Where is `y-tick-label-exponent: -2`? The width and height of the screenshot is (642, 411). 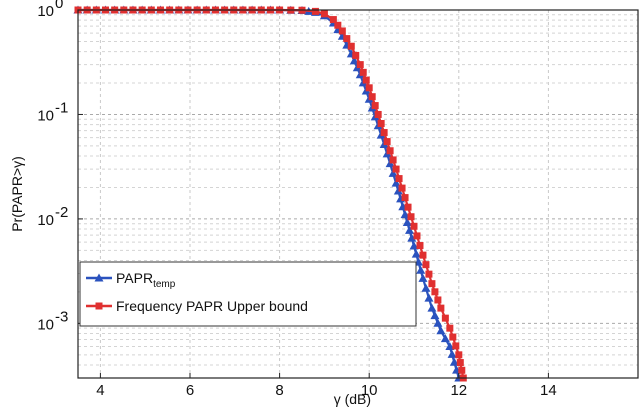
y-tick-label-exponent: -2 is located at coordinates (61, 212).